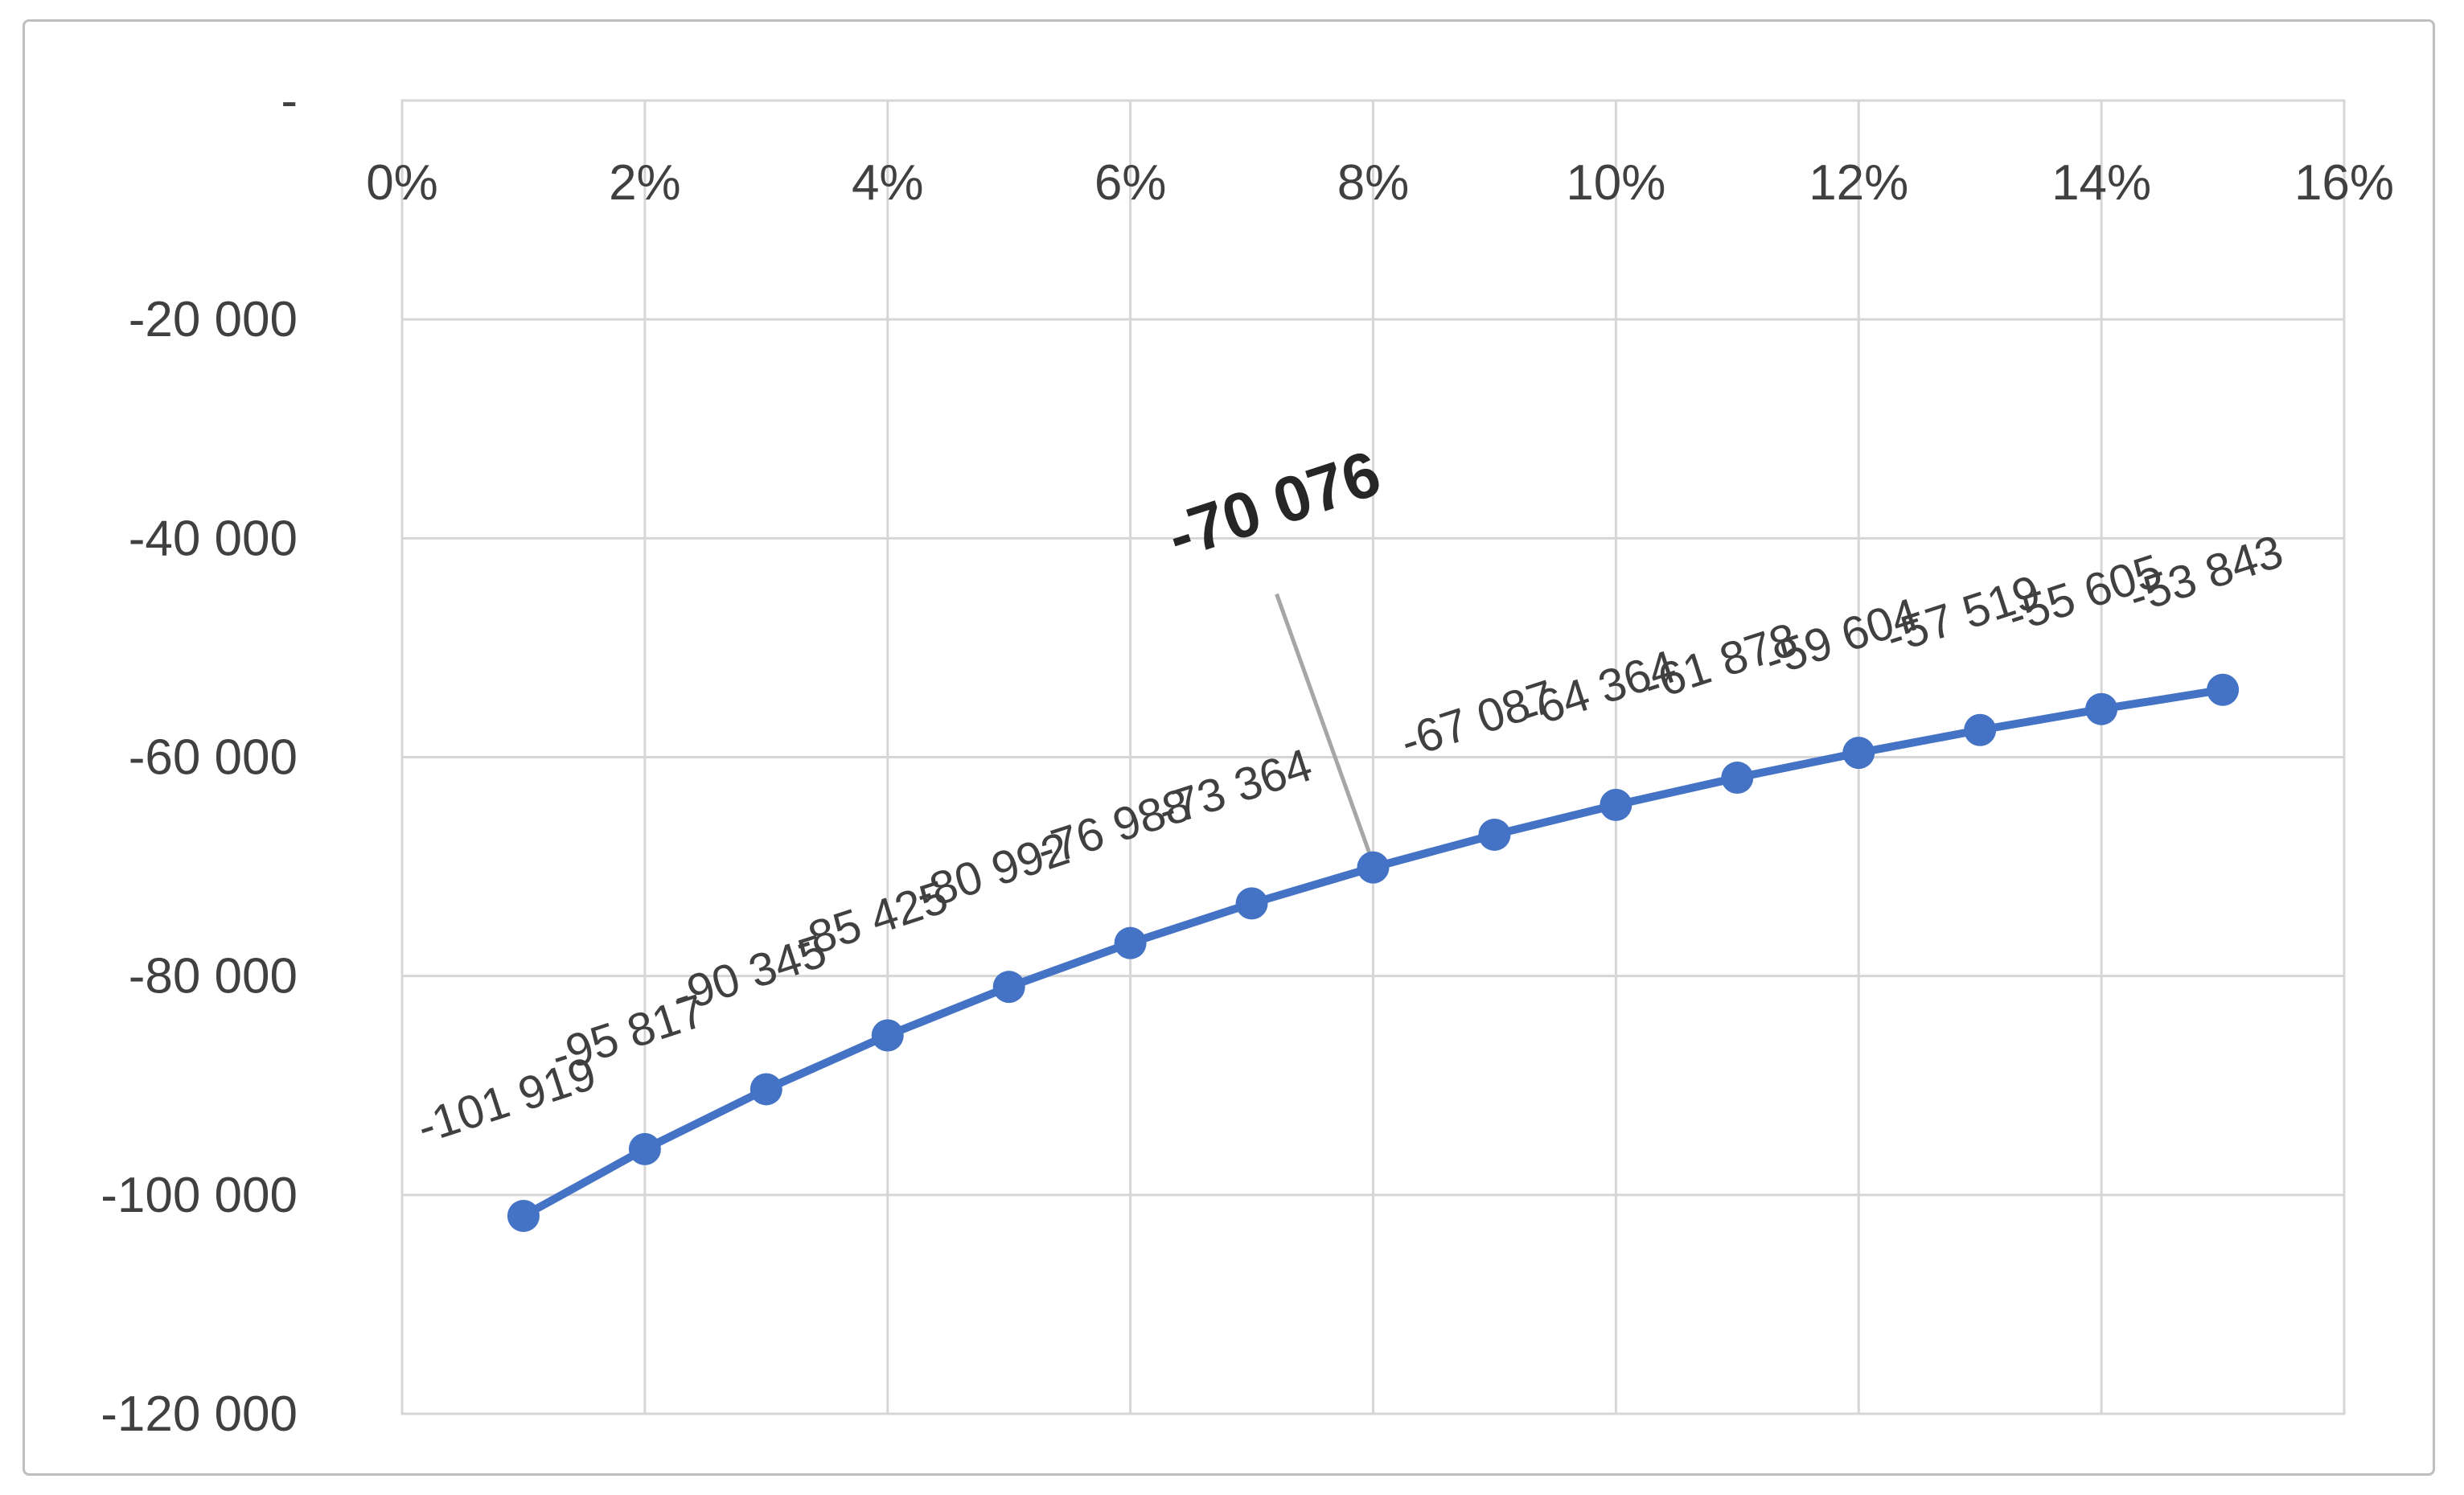 This screenshot has height=1495, width=2464. What do you see at coordinates (289, 101) in the screenshot?
I see `y-tick-label: -` at bounding box center [289, 101].